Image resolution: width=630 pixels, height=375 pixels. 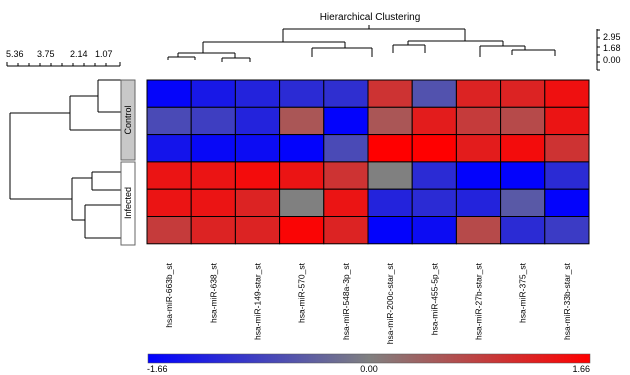 What do you see at coordinates (567, 301) in the screenshot?
I see `column-label: hsa-miR-33b-star_st` at bounding box center [567, 301].